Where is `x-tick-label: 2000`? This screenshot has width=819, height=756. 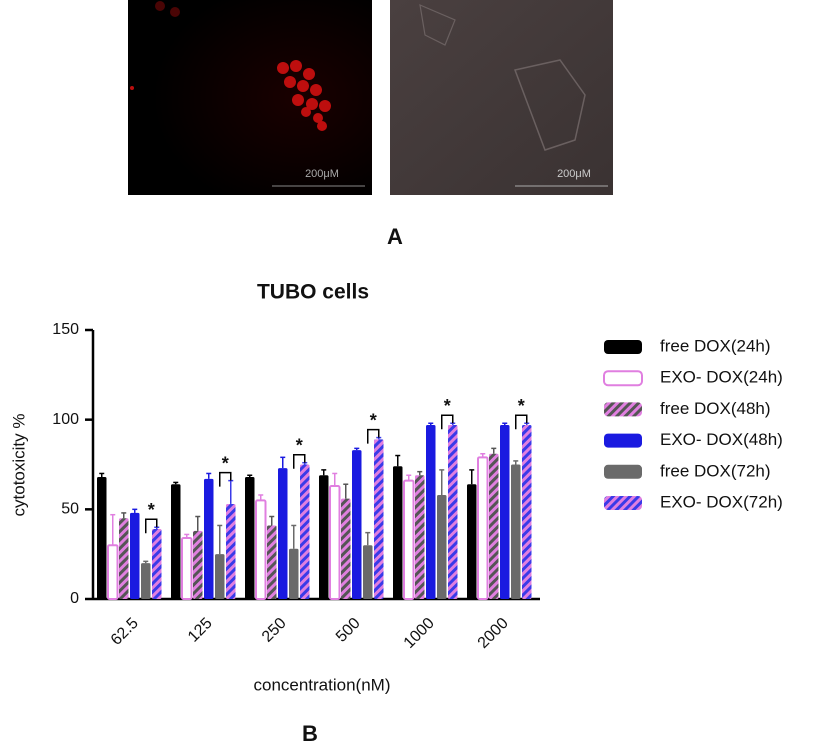
x-tick-label: 2000 is located at coordinates (493, 633).